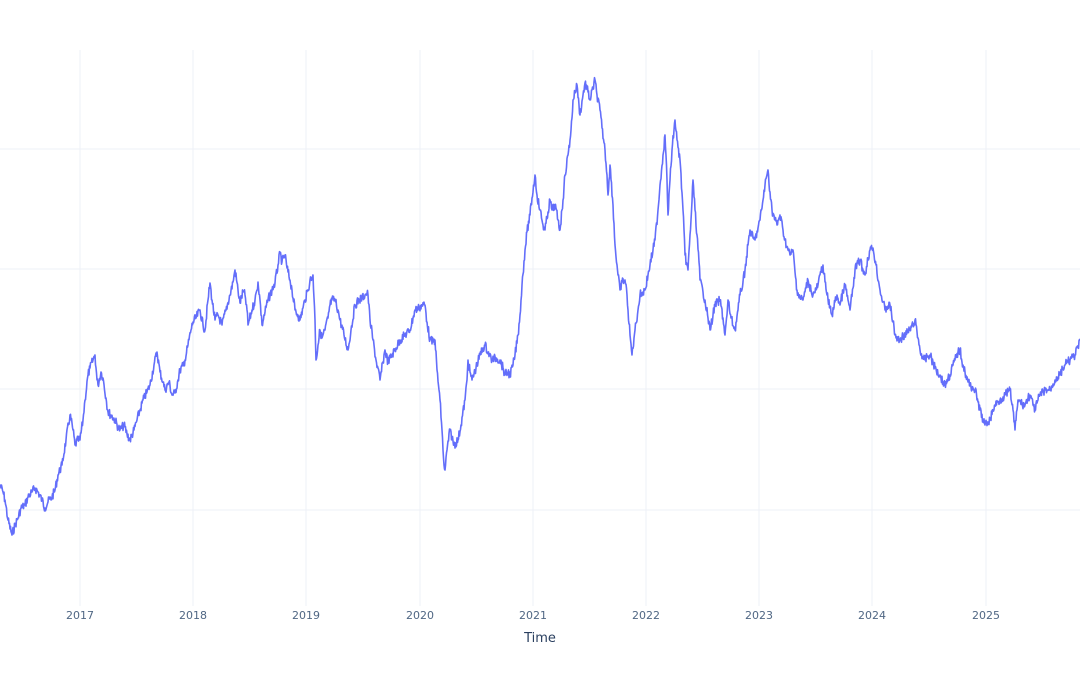 This screenshot has width=1080, height=679. I want to click on x-tick-label: 2020, so click(420, 615).